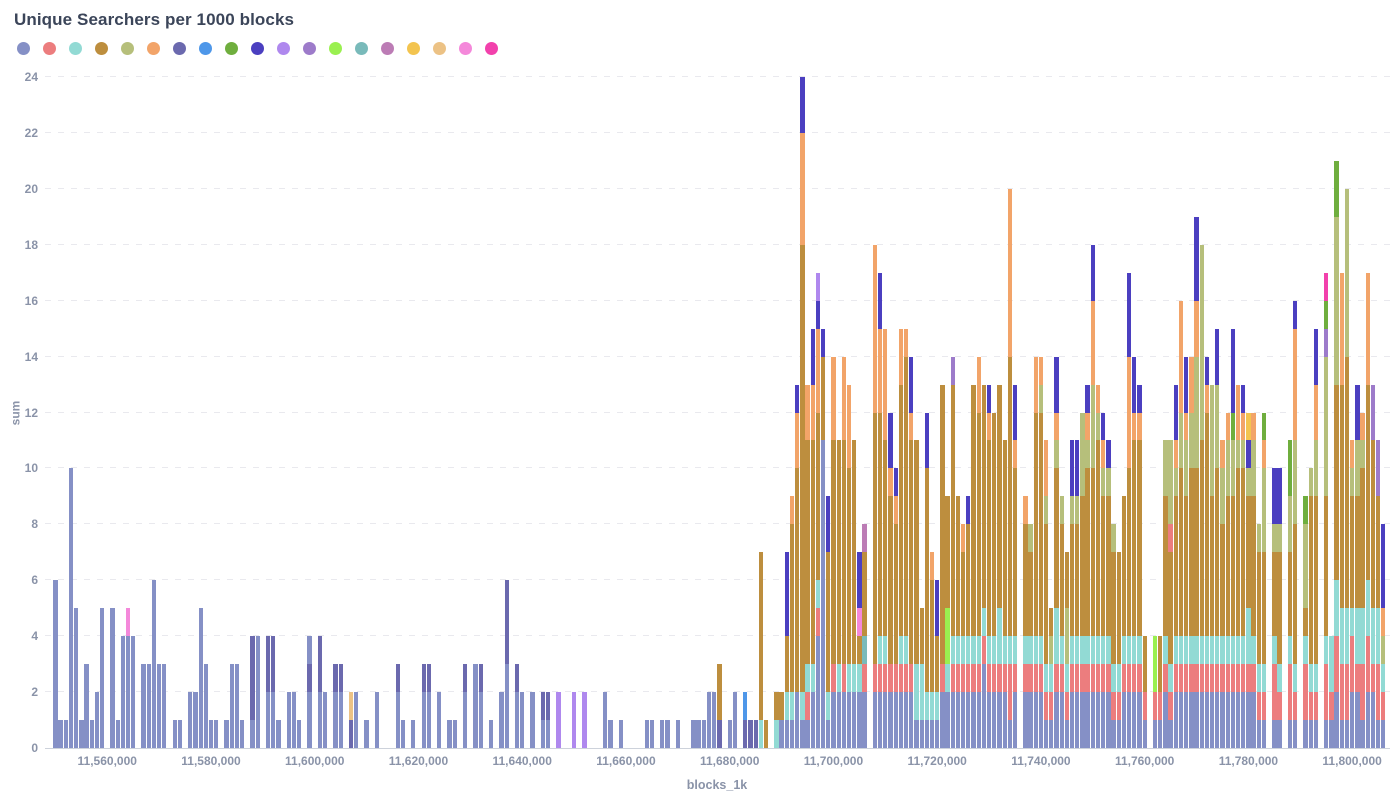 The image size is (1400, 798). What do you see at coordinates (1248, 426) in the screenshot?
I see `bar-segment-yellow` at bounding box center [1248, 426].